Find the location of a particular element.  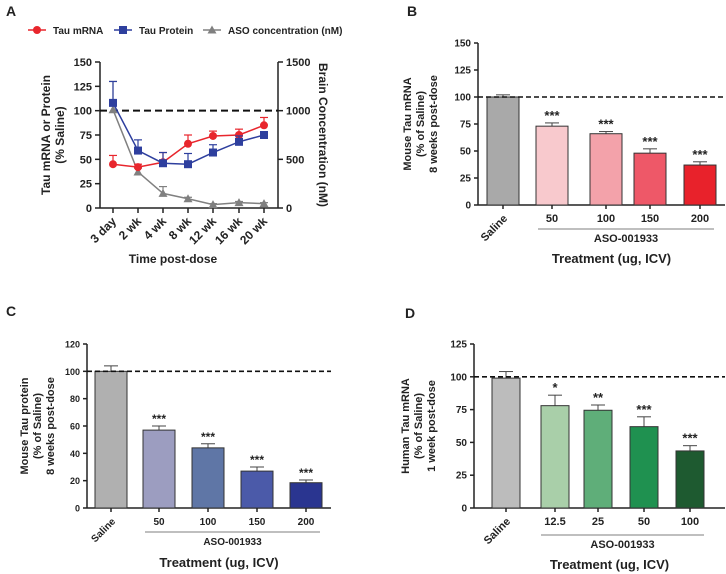

significance-label: ** is located at coordinates (598, 397).